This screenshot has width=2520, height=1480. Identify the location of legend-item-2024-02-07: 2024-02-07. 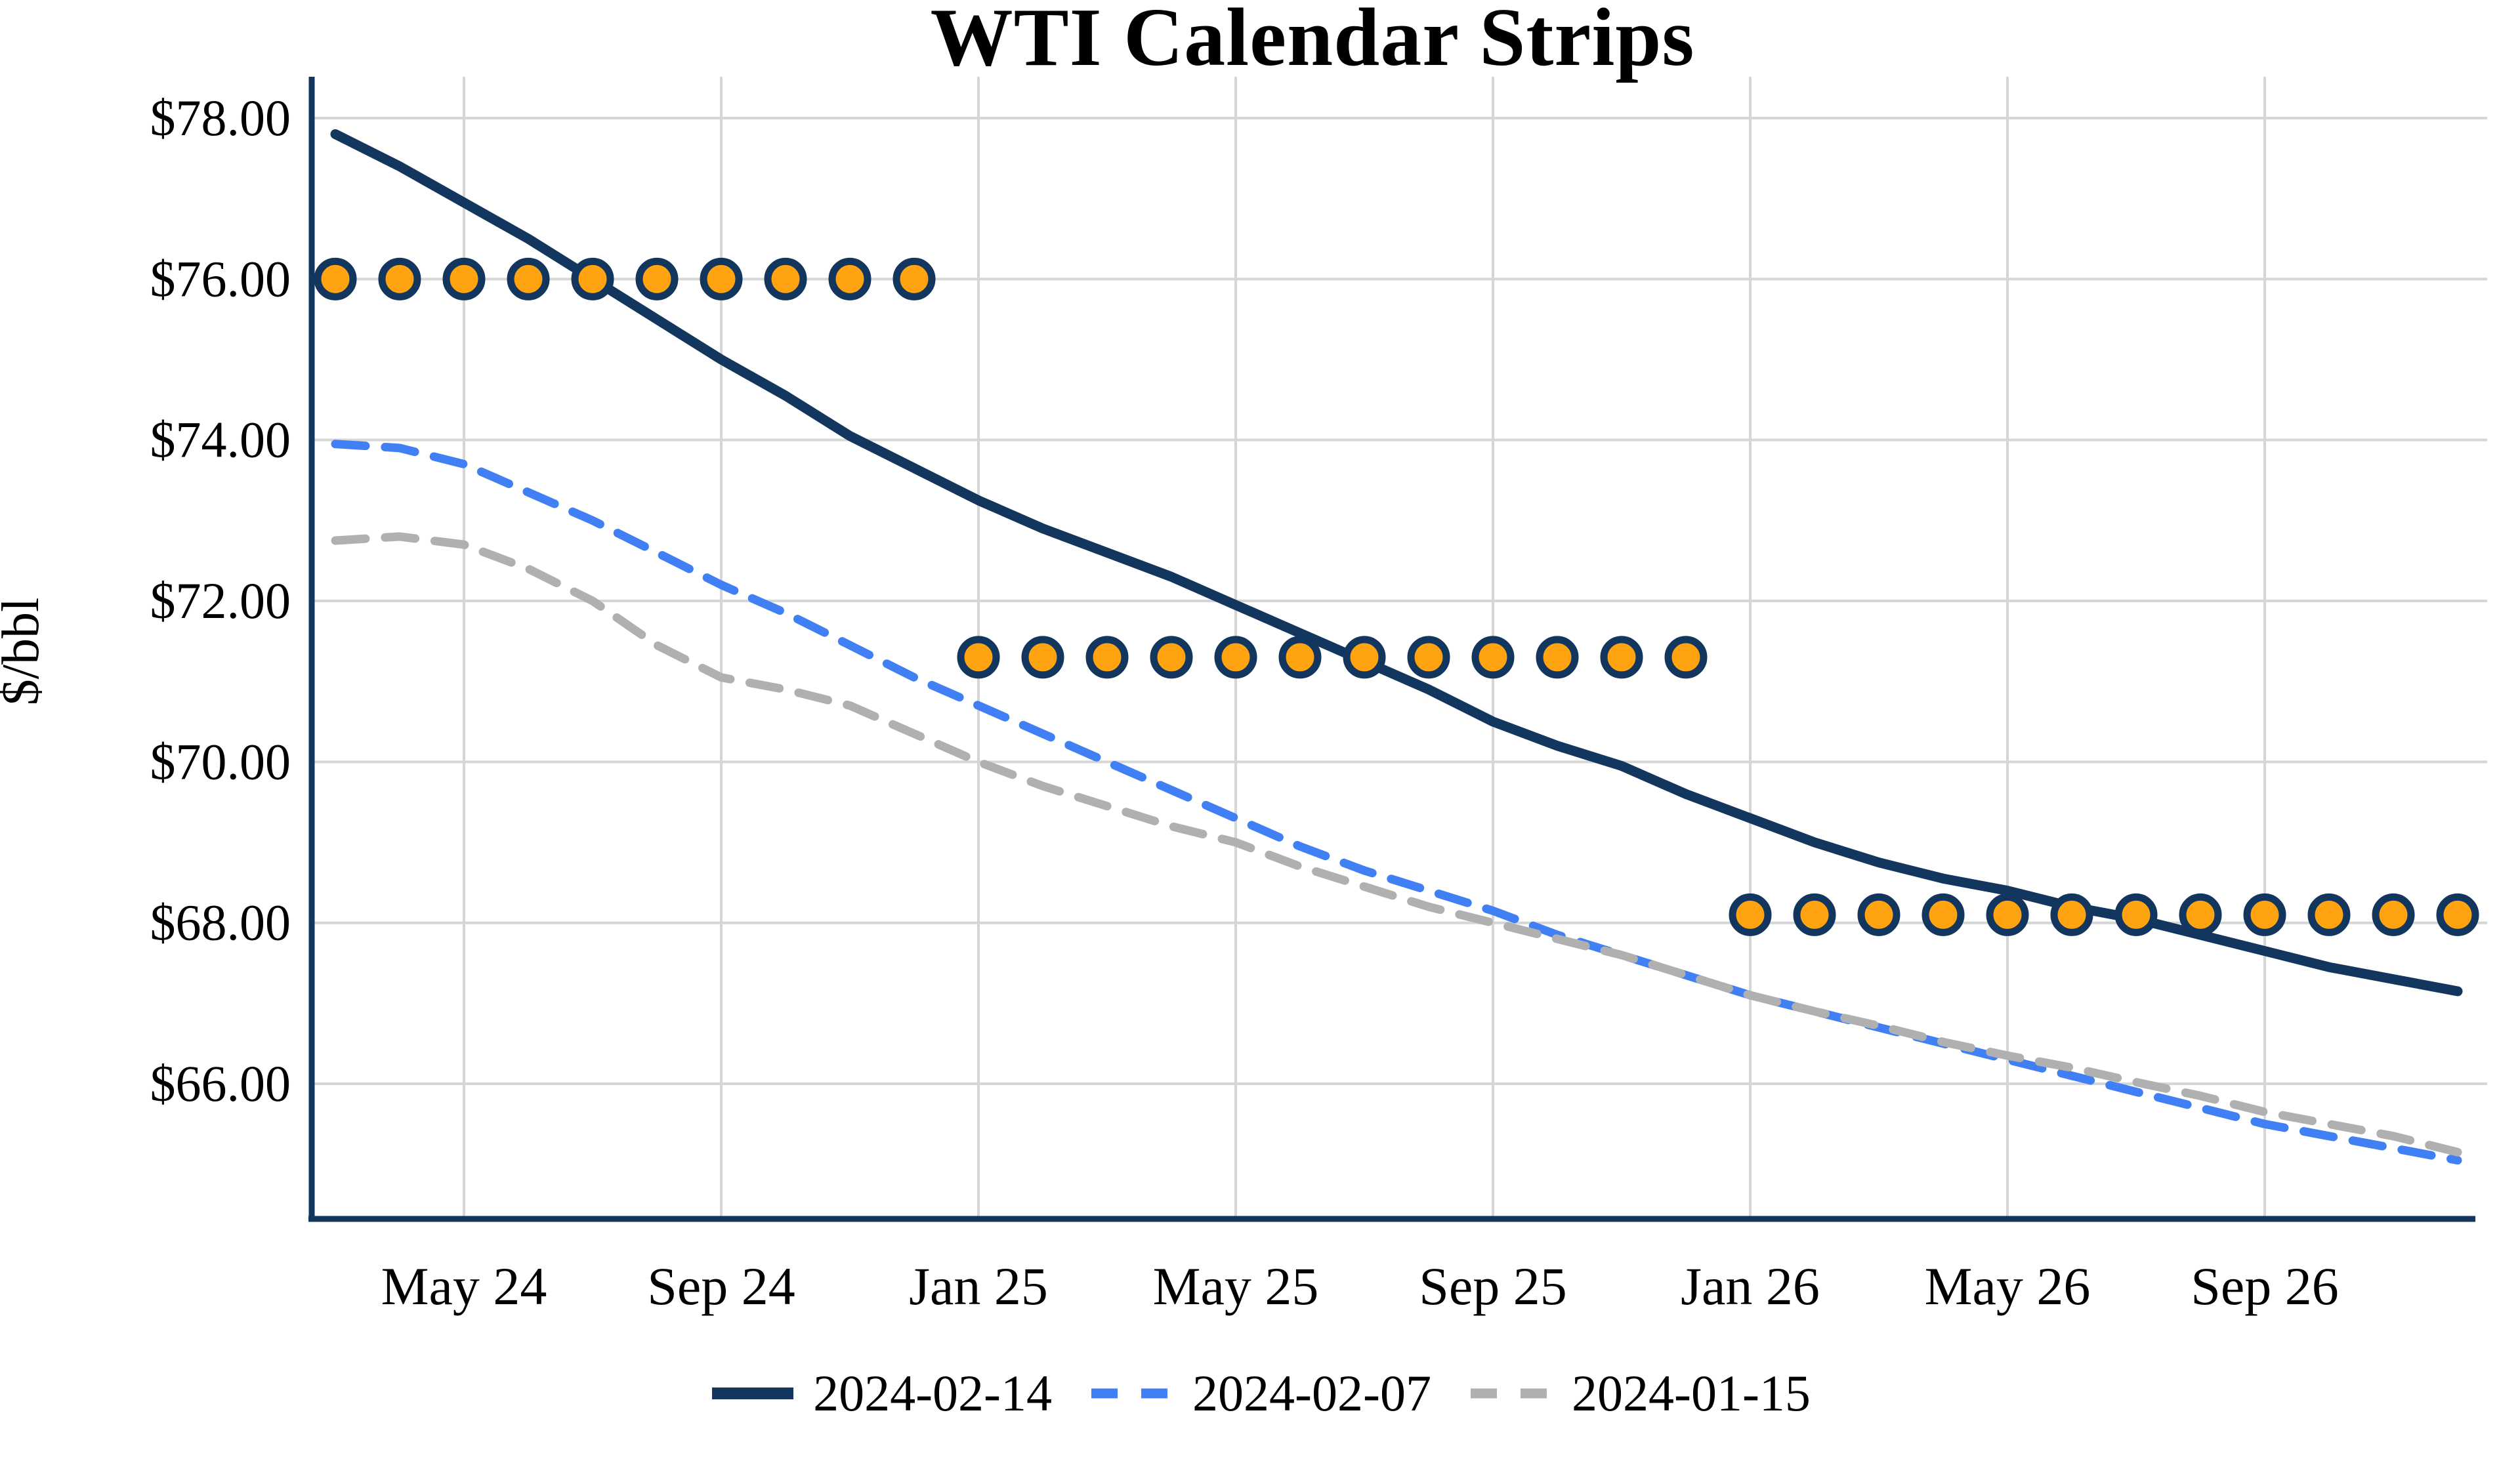
(1260, 1393).